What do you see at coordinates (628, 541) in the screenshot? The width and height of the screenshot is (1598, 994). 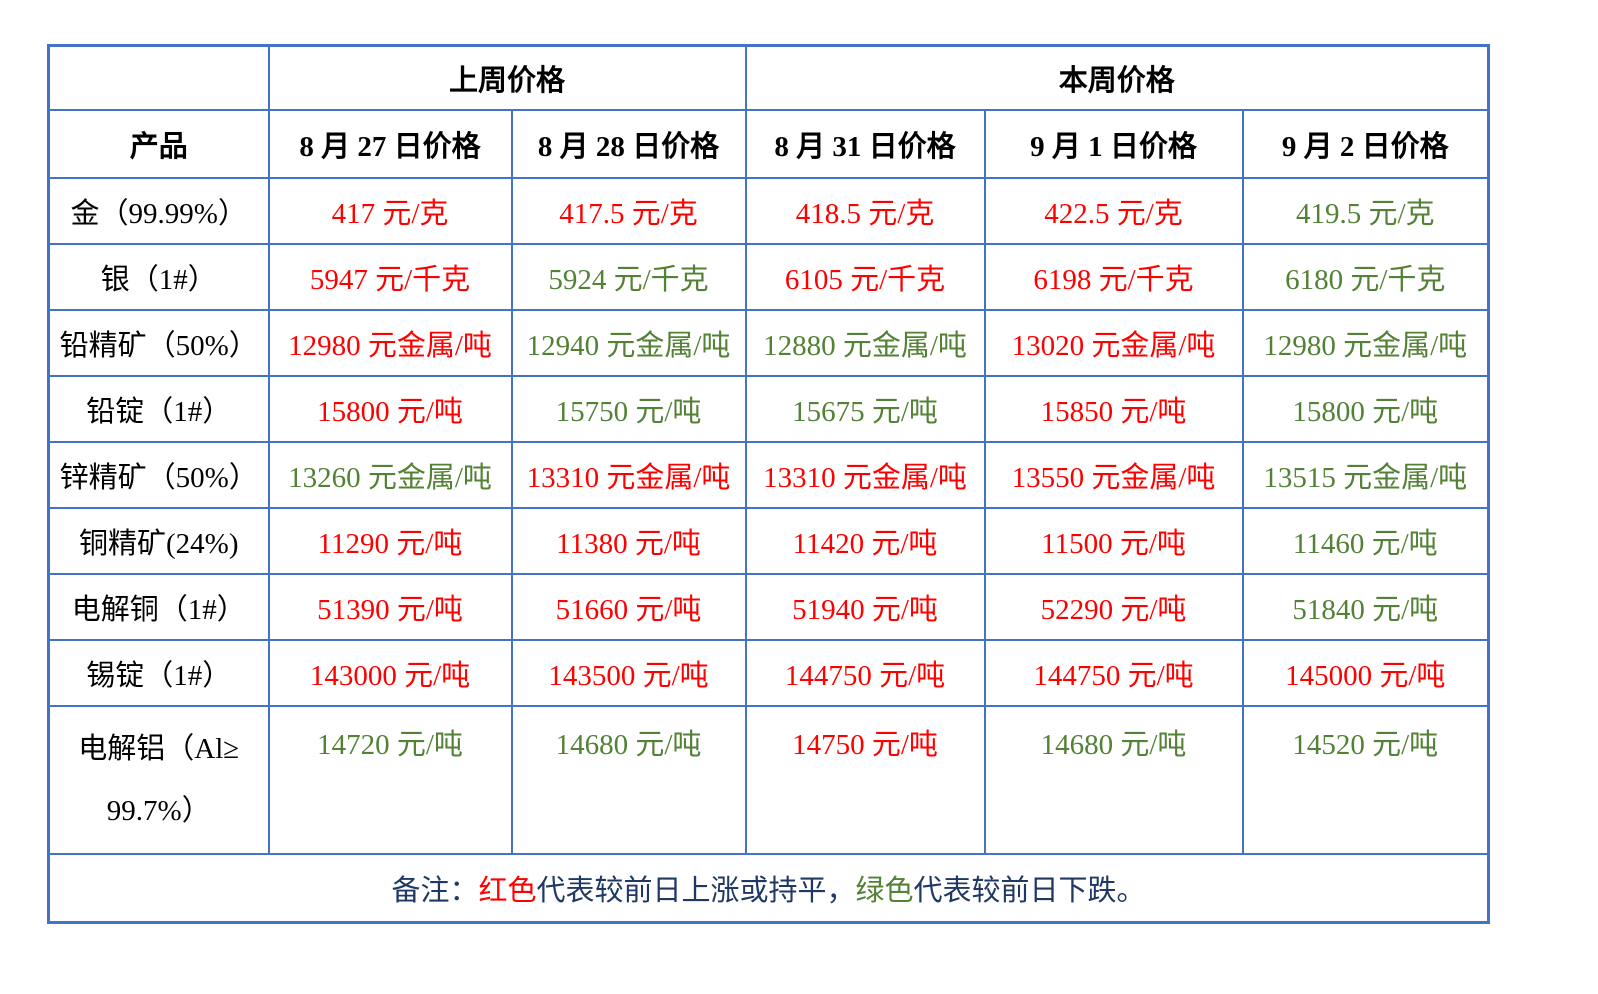 I see `price-cell: 11380 元/吨` at bounding box center [628, 541].